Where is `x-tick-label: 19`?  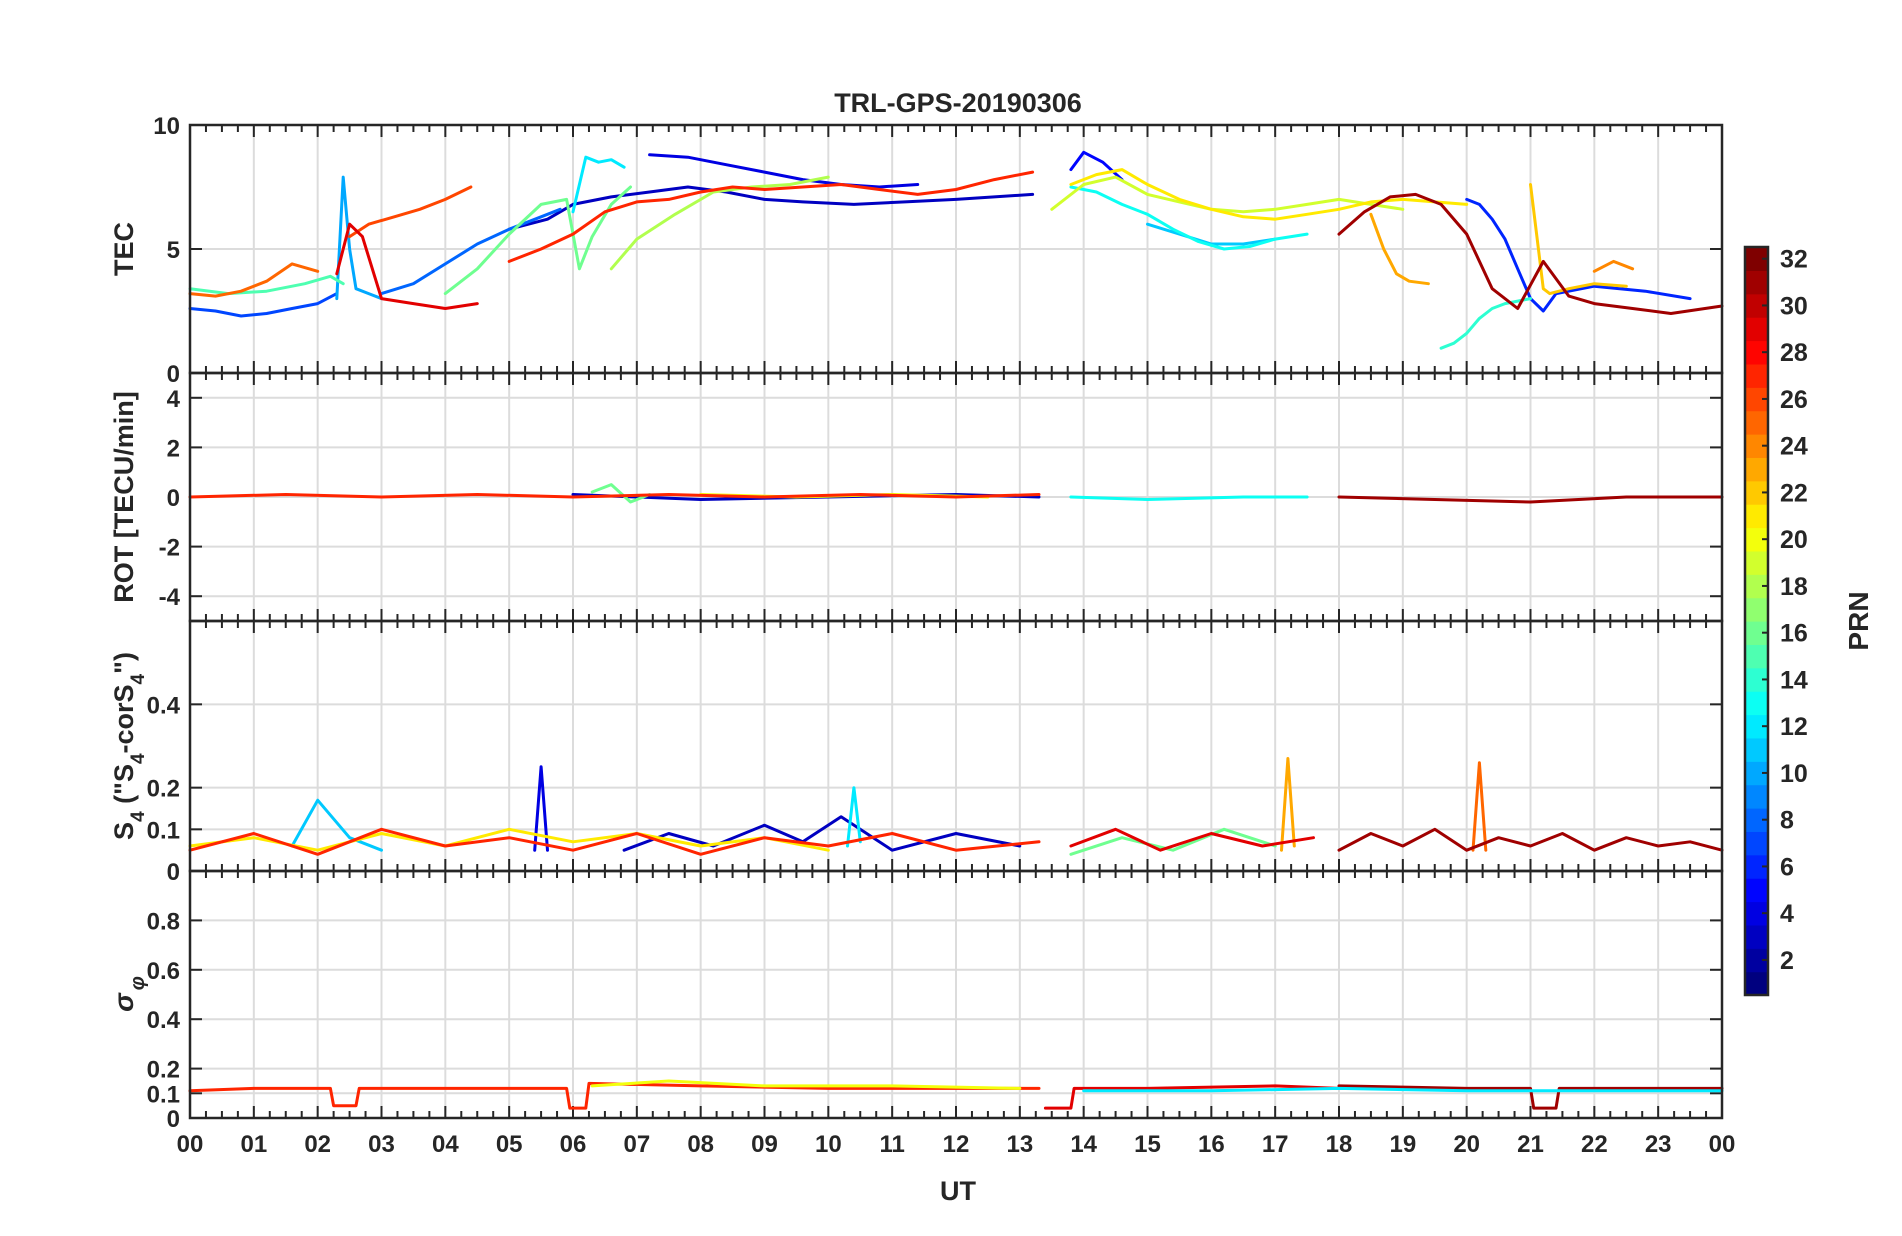 x-tick-label: 19 is located at coordinates (1402, 1144).